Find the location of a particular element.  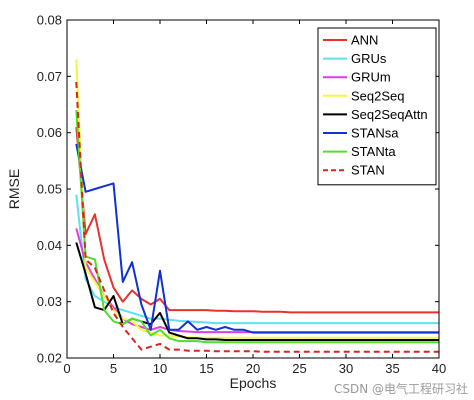

legend-label-stanta: STANta is located at coordinates (373, 151).